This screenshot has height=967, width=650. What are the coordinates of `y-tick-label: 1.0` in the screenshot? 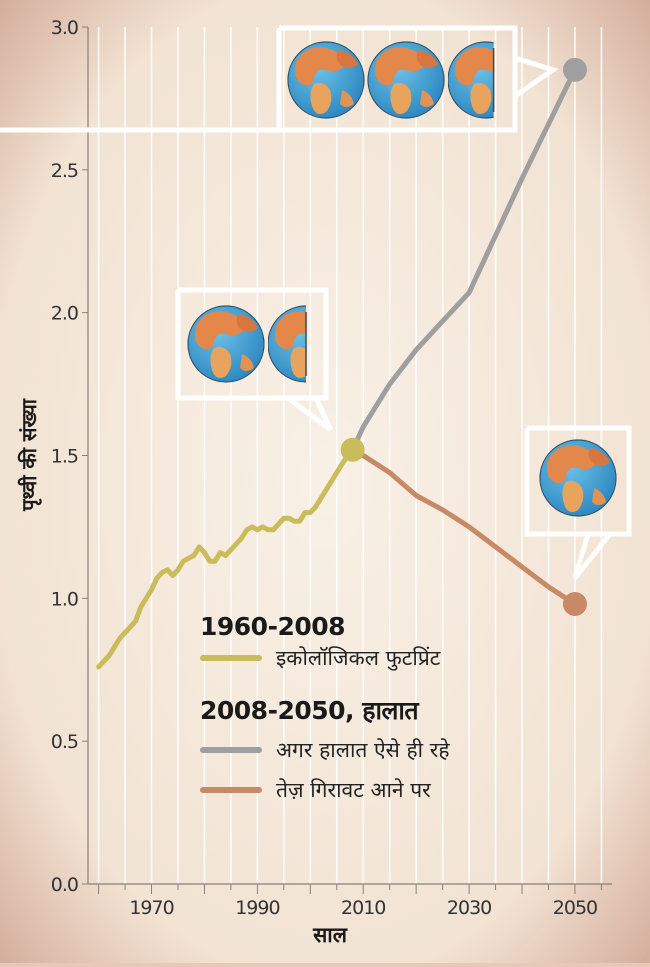 It's located at (64, 599).